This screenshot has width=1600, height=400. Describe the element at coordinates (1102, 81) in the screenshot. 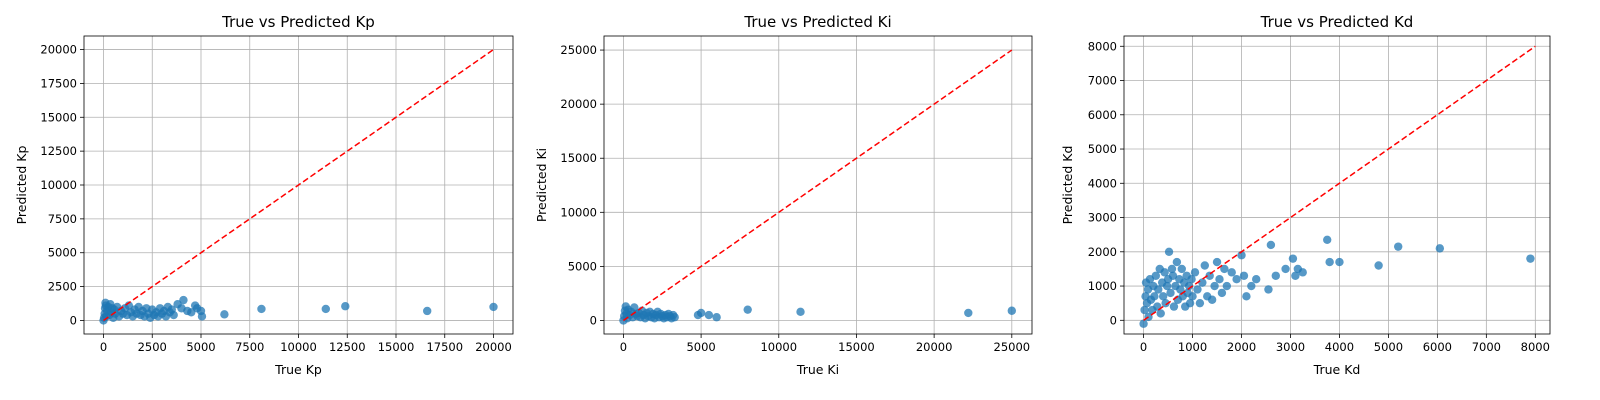

I see `y-tick-label: 7000` at that location.